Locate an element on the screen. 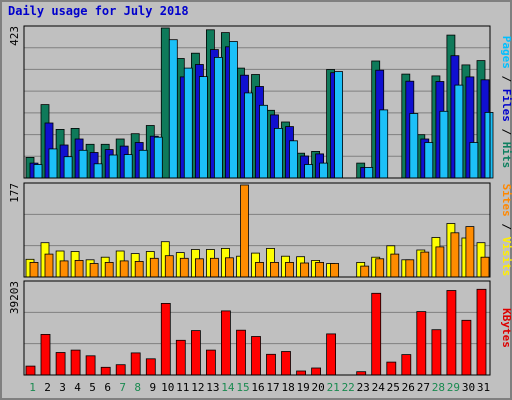 Image resolution: width=512 pixels, height=400 pixels. x-tick-label-day-8: 8 is located at coordinates (137, 387).